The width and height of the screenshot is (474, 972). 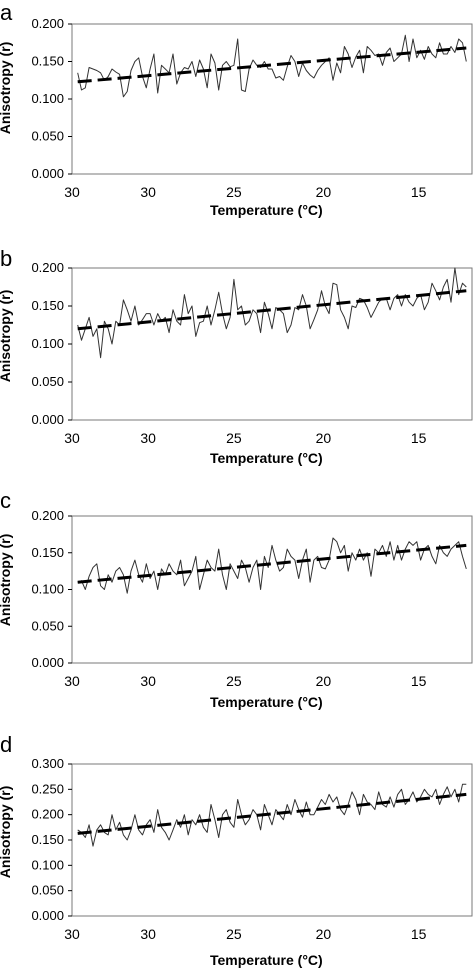 What do you see at coordinates (5, 500) in the screenshot?
I see `panel-letter: c` at bounding box center [5, 500].